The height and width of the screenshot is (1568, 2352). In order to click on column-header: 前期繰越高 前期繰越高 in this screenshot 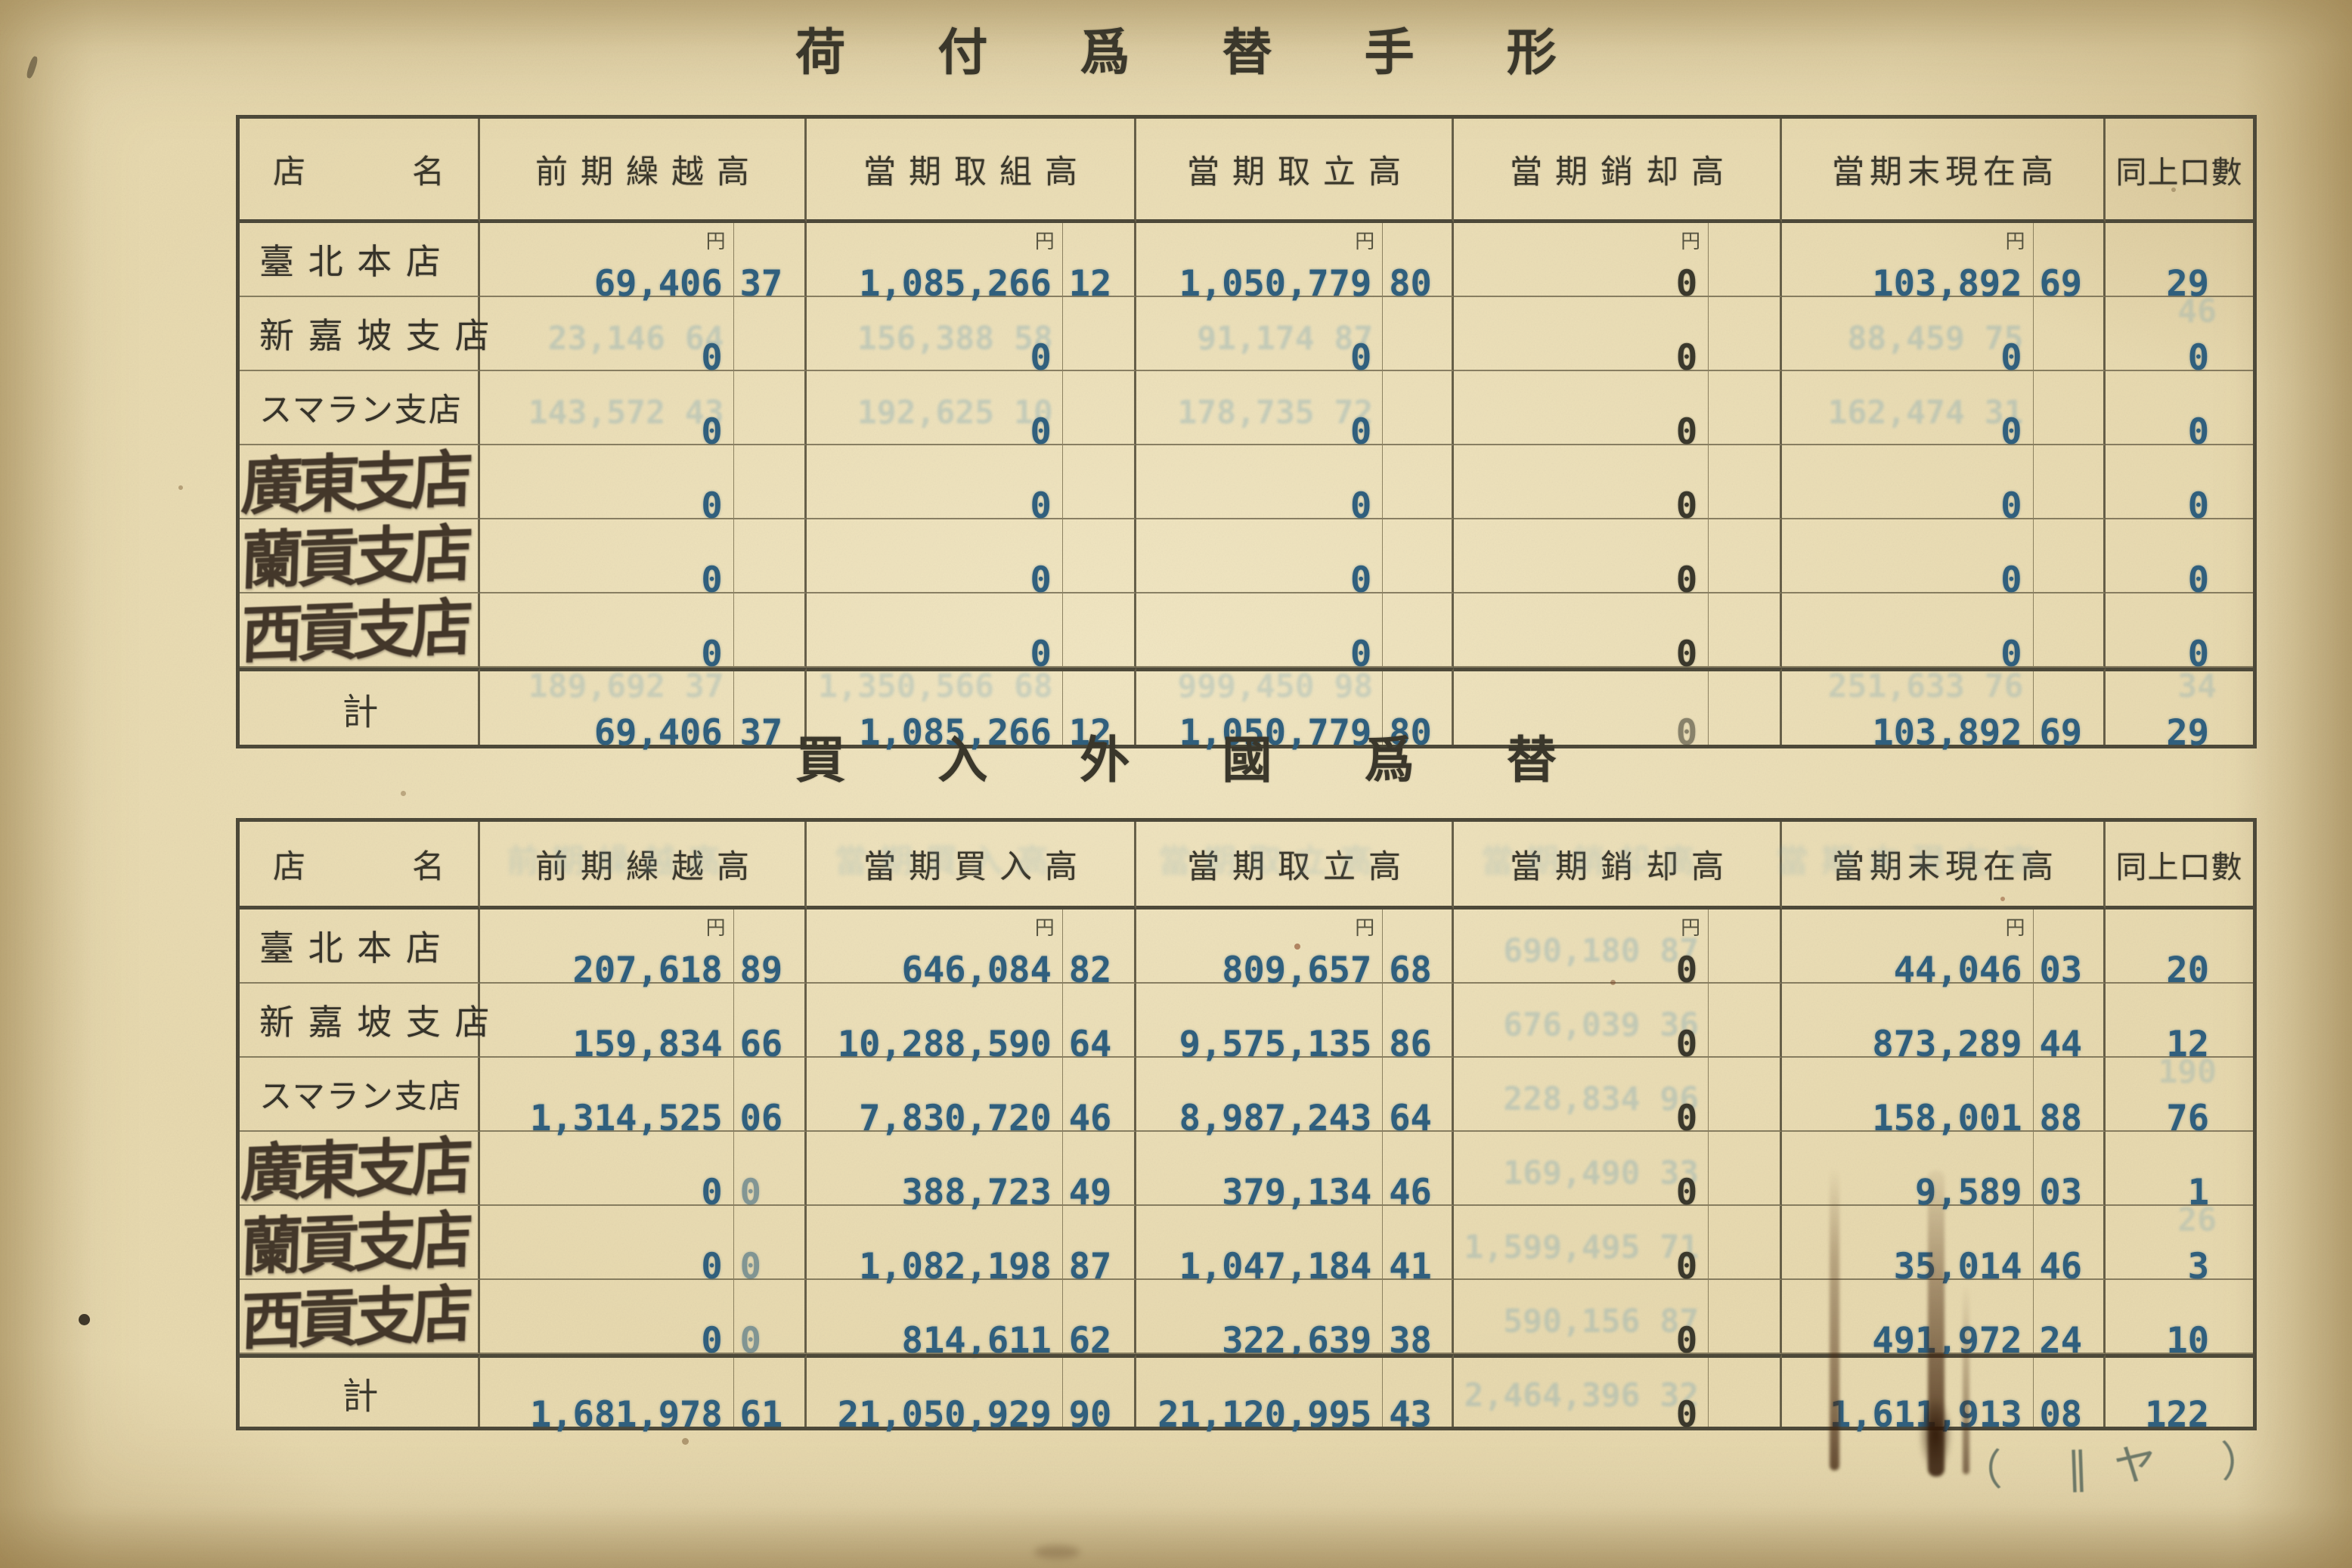, I will do `click(643, 866)`.